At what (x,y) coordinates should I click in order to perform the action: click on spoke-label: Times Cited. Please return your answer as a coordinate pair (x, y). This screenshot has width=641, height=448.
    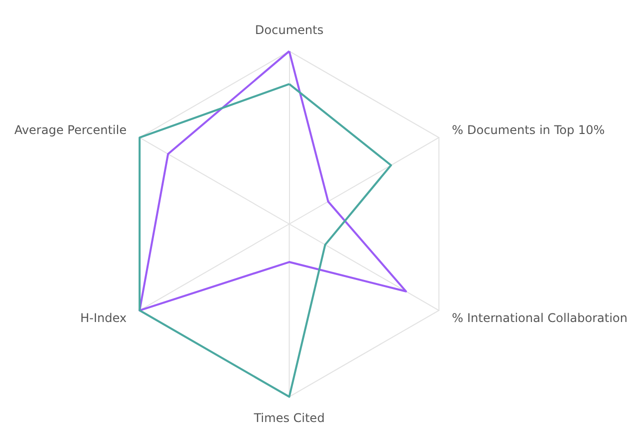
    Looking at the image, I should click on (288, 417).